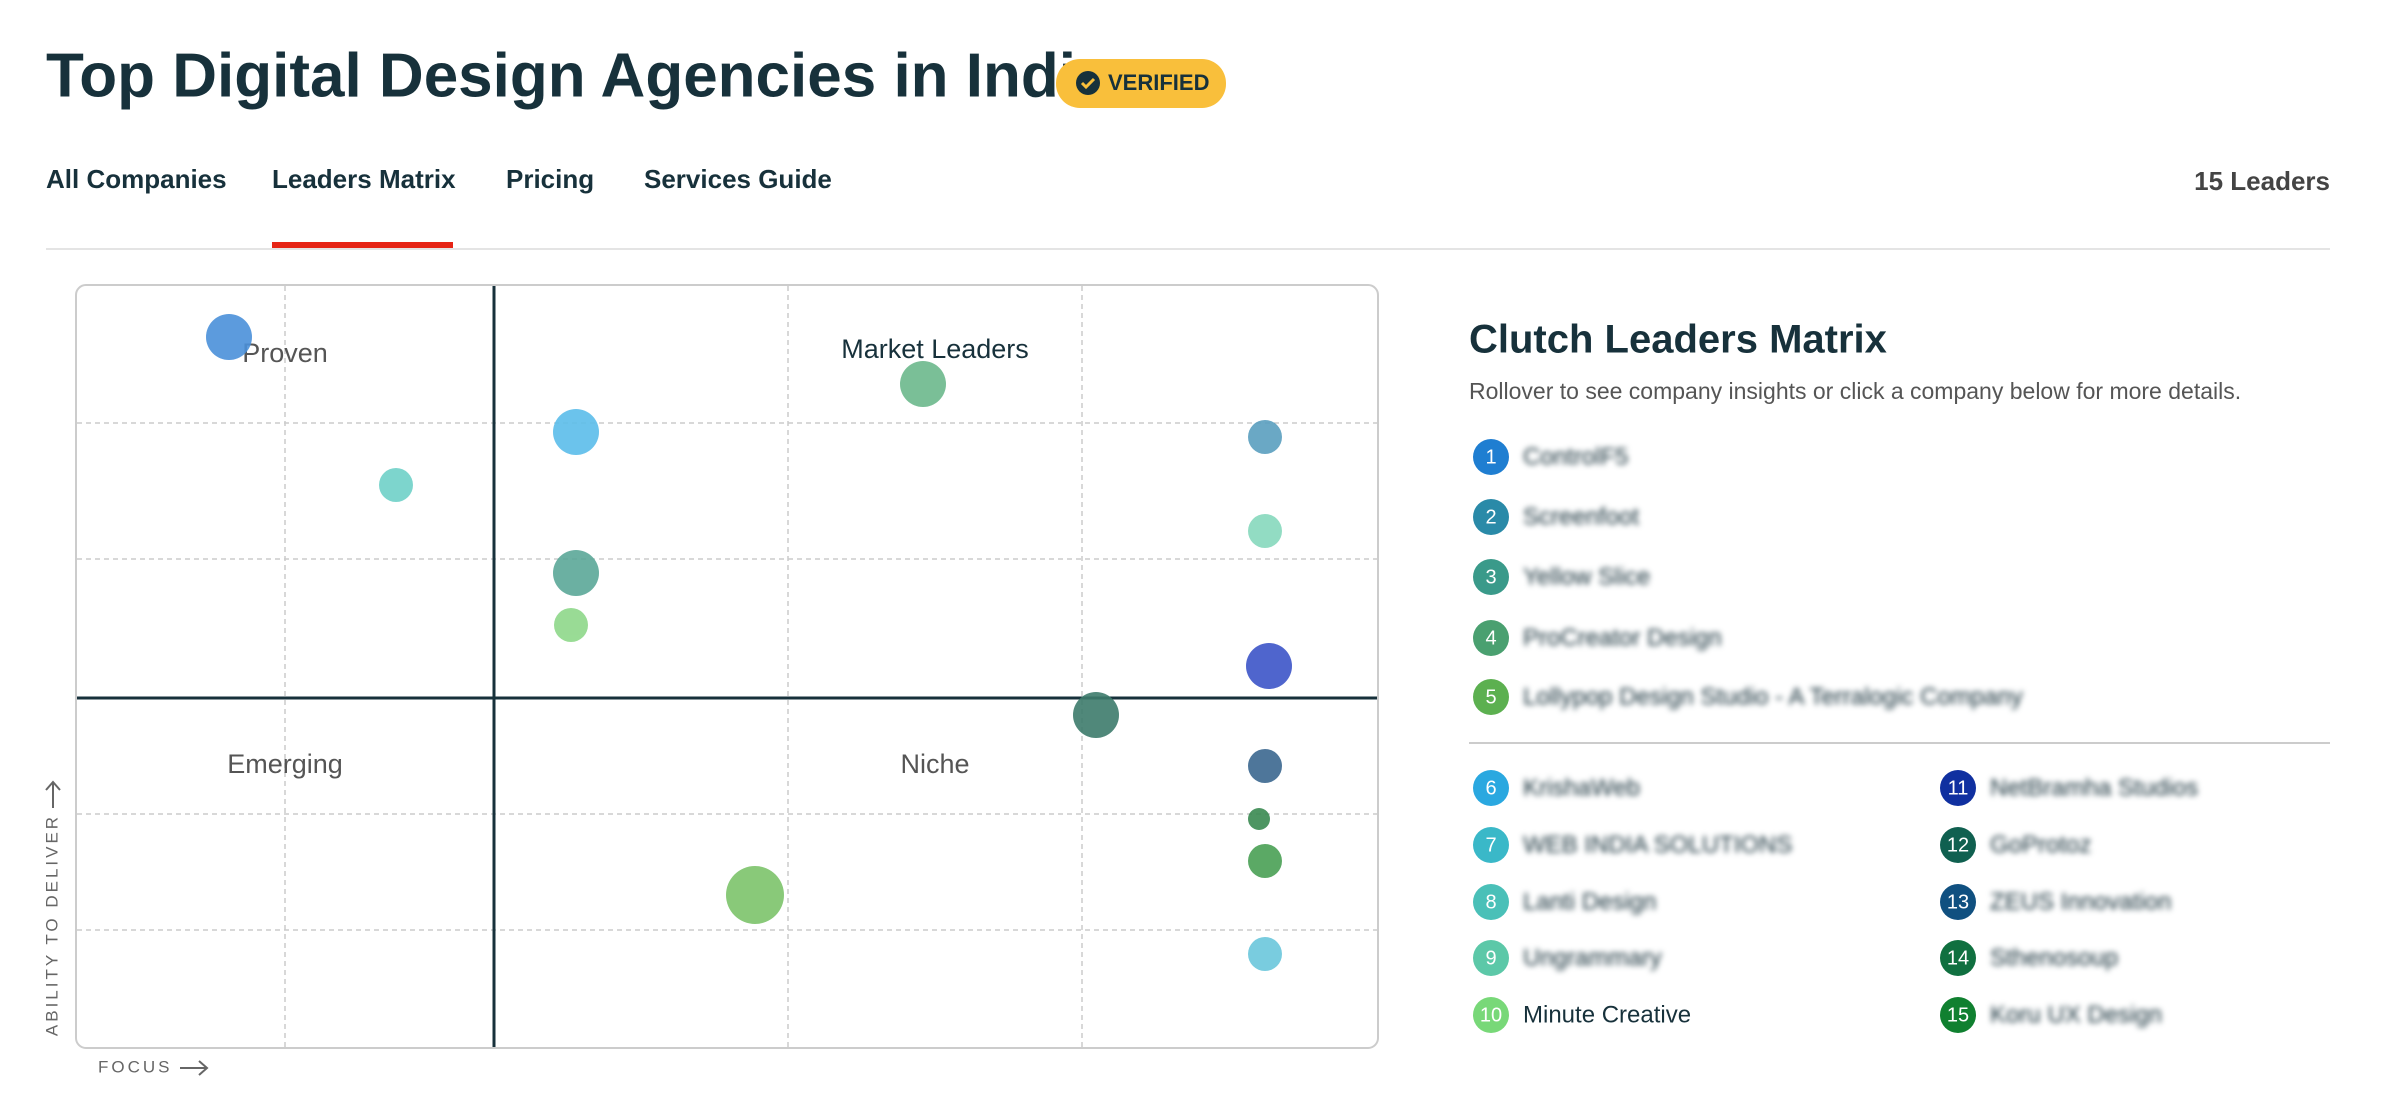 This screenshot has width=2400, height=1116. What do you see at coordinates (2040, 844) in the screenshot?
I see `company-name: GoProtoz` at bounding box center [2040, 844].